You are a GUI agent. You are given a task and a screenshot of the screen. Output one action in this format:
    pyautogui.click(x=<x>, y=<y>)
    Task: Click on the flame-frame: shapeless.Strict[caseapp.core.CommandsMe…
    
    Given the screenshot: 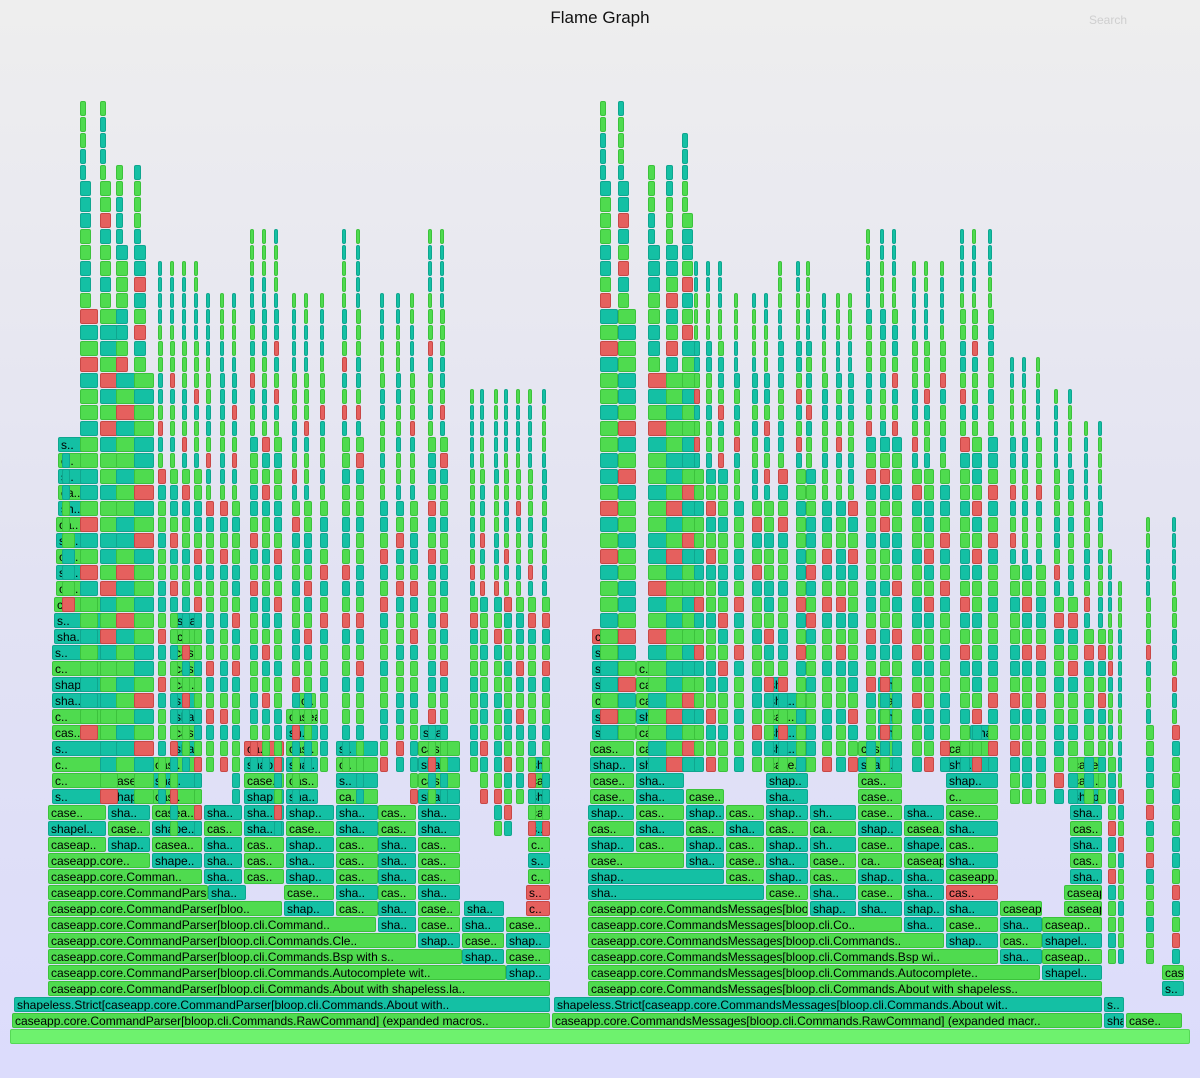 What is the action you would take?
    pyautogui.click(x=828, y=1004)
    